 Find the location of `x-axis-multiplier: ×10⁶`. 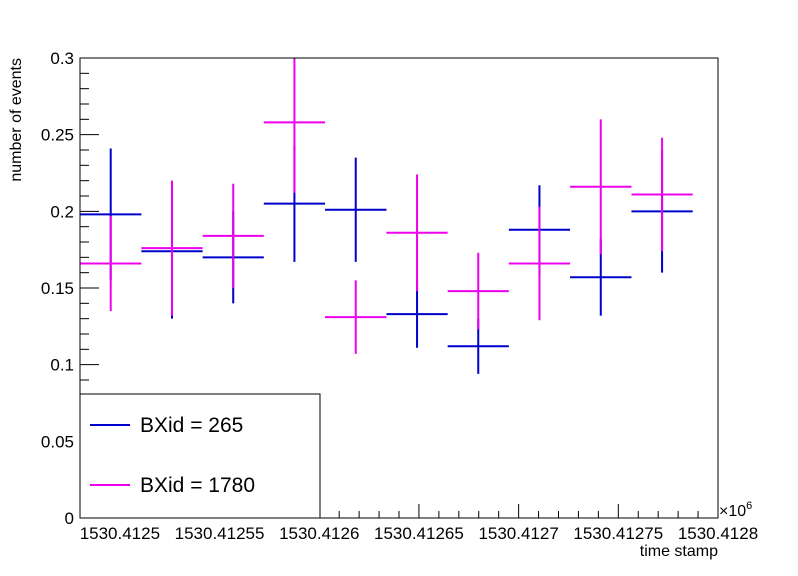

x-axis-multiplier: ×10⁶ is located at coordinates (735, 510).